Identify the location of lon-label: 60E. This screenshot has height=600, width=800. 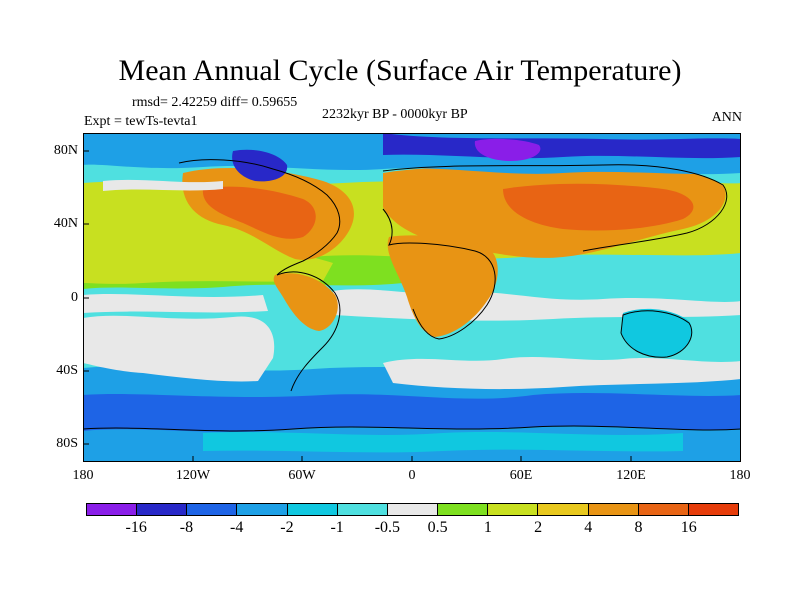
(521, 475).